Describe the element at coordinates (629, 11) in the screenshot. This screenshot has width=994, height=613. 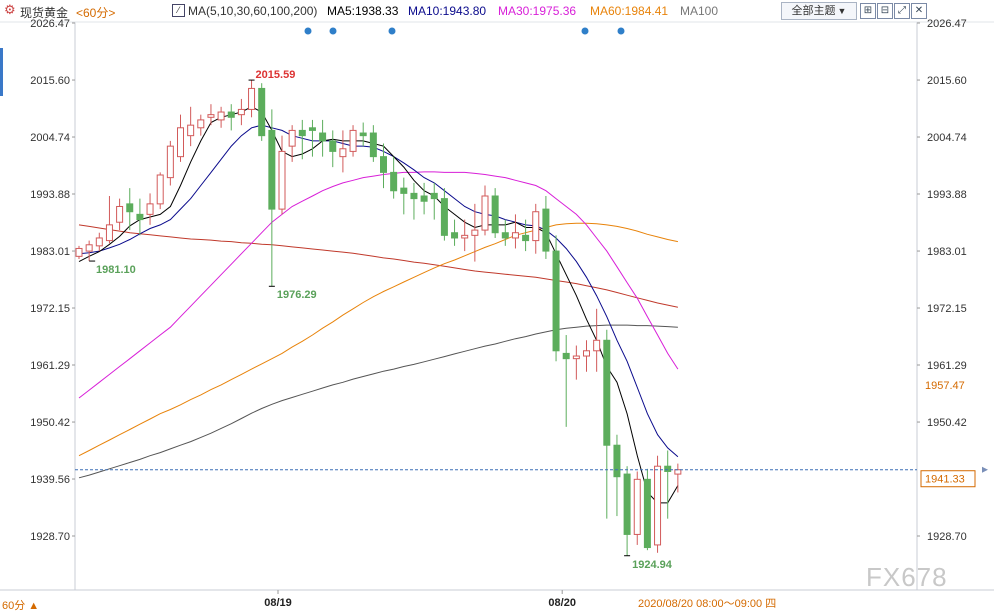
I see `ma60-value: MA60:1984.41` at that location.